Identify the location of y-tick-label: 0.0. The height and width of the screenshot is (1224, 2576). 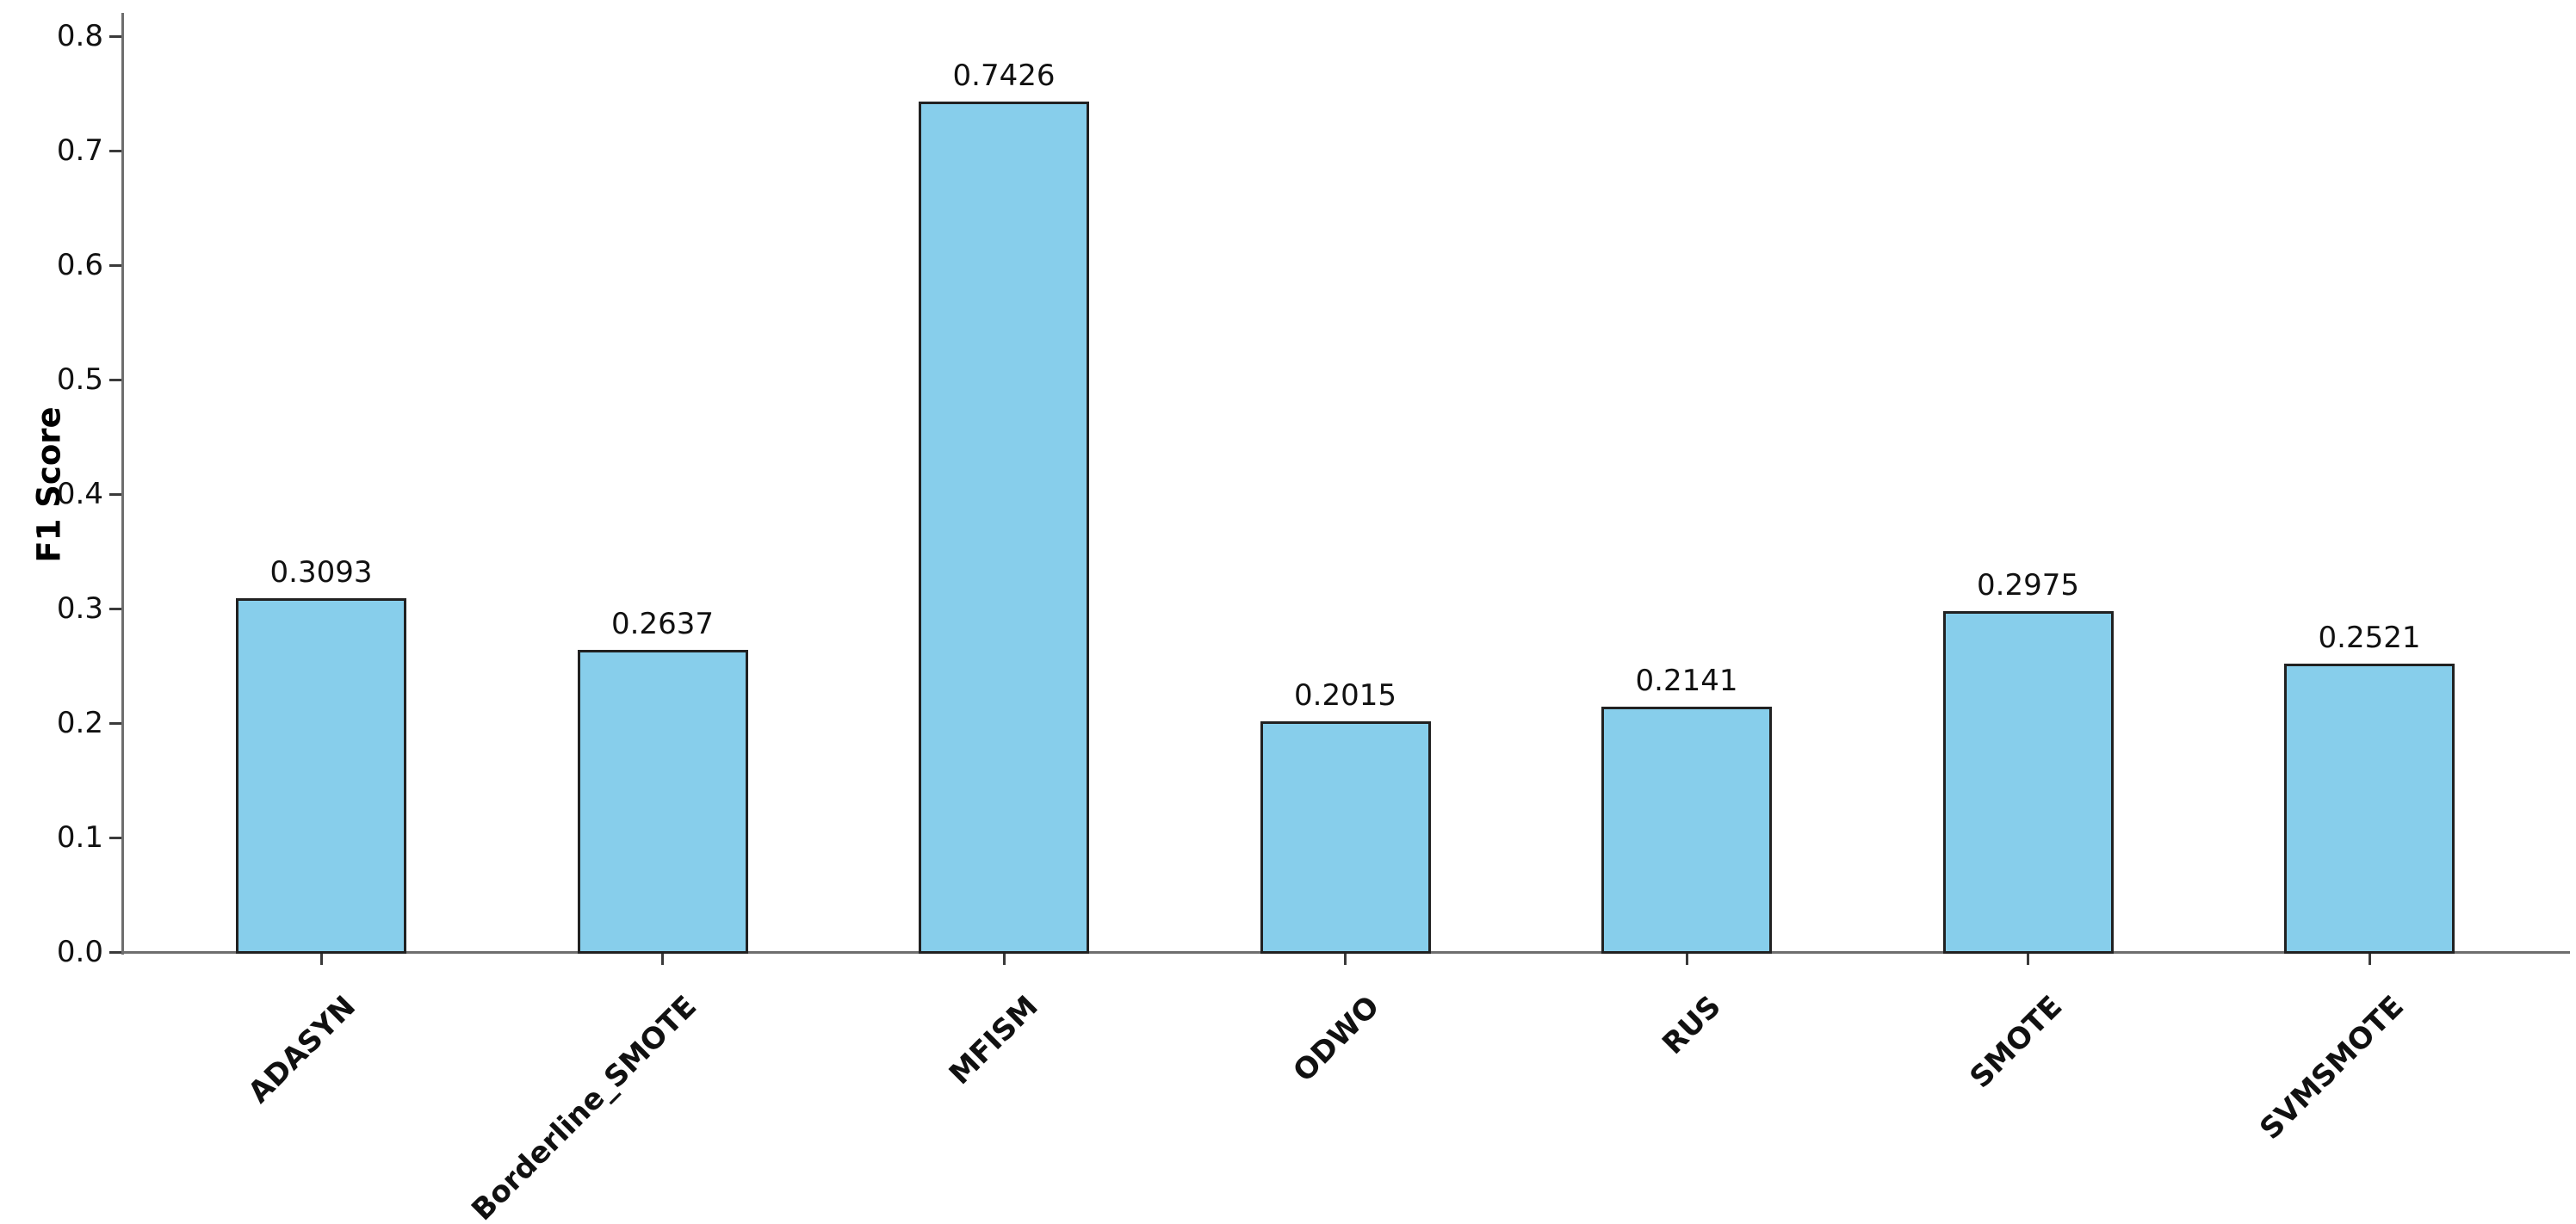
(80, 952).